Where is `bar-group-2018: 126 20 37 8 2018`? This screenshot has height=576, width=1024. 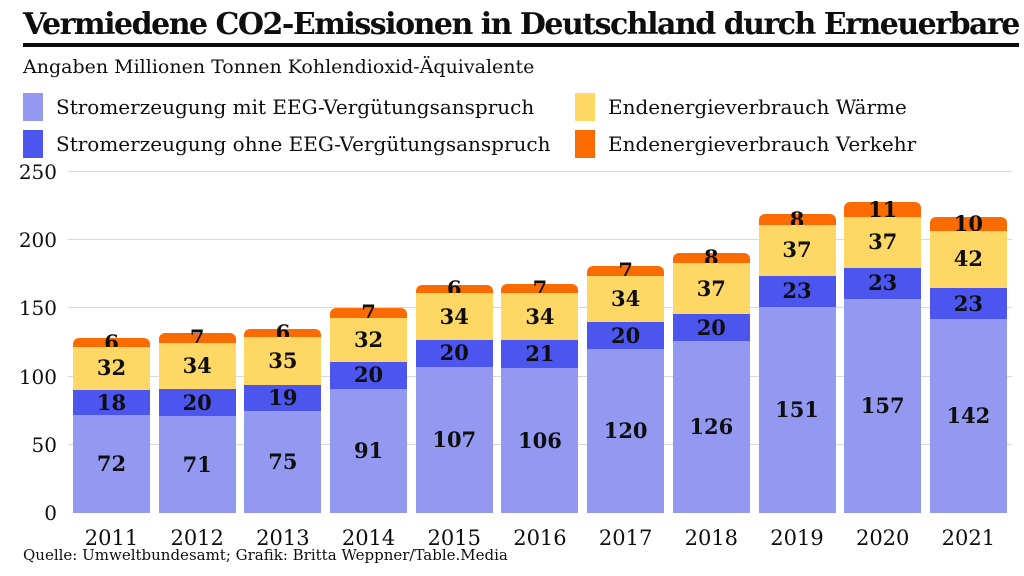
bar-group-2018: 126 20 37 8 2018 is located at coordinates (711, 398).